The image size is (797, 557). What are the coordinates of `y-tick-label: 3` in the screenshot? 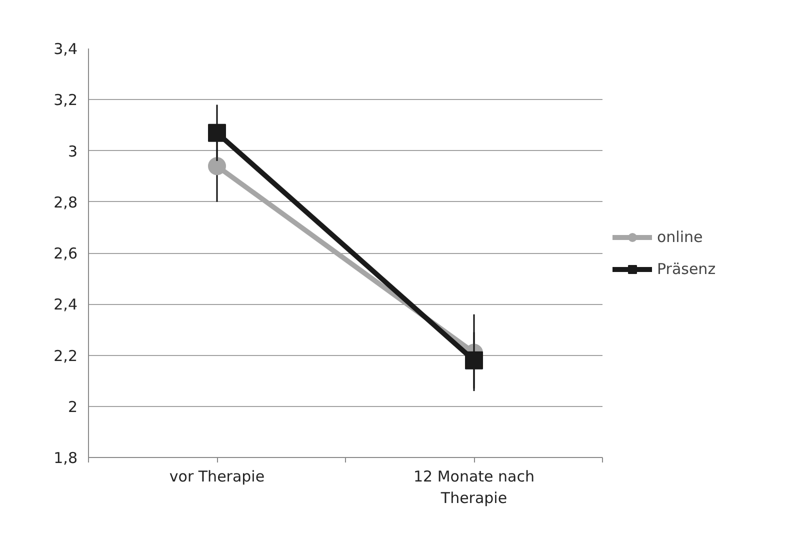 It's located at (73, 151).